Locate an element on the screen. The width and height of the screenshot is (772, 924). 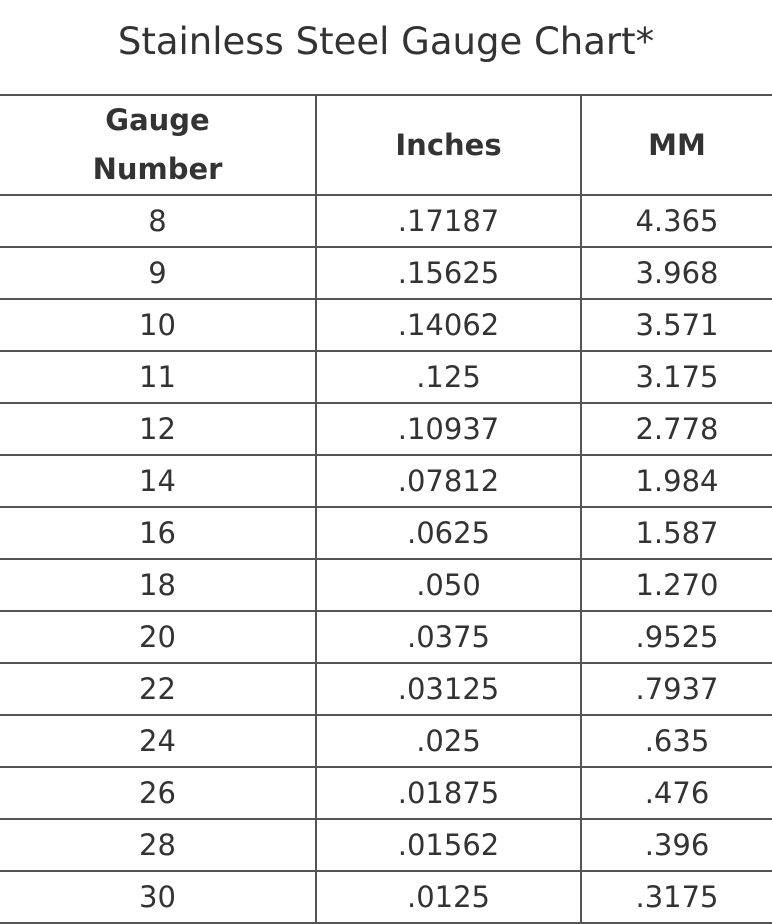
cell-mm: 3.175 is located at coordinates (676, 377).